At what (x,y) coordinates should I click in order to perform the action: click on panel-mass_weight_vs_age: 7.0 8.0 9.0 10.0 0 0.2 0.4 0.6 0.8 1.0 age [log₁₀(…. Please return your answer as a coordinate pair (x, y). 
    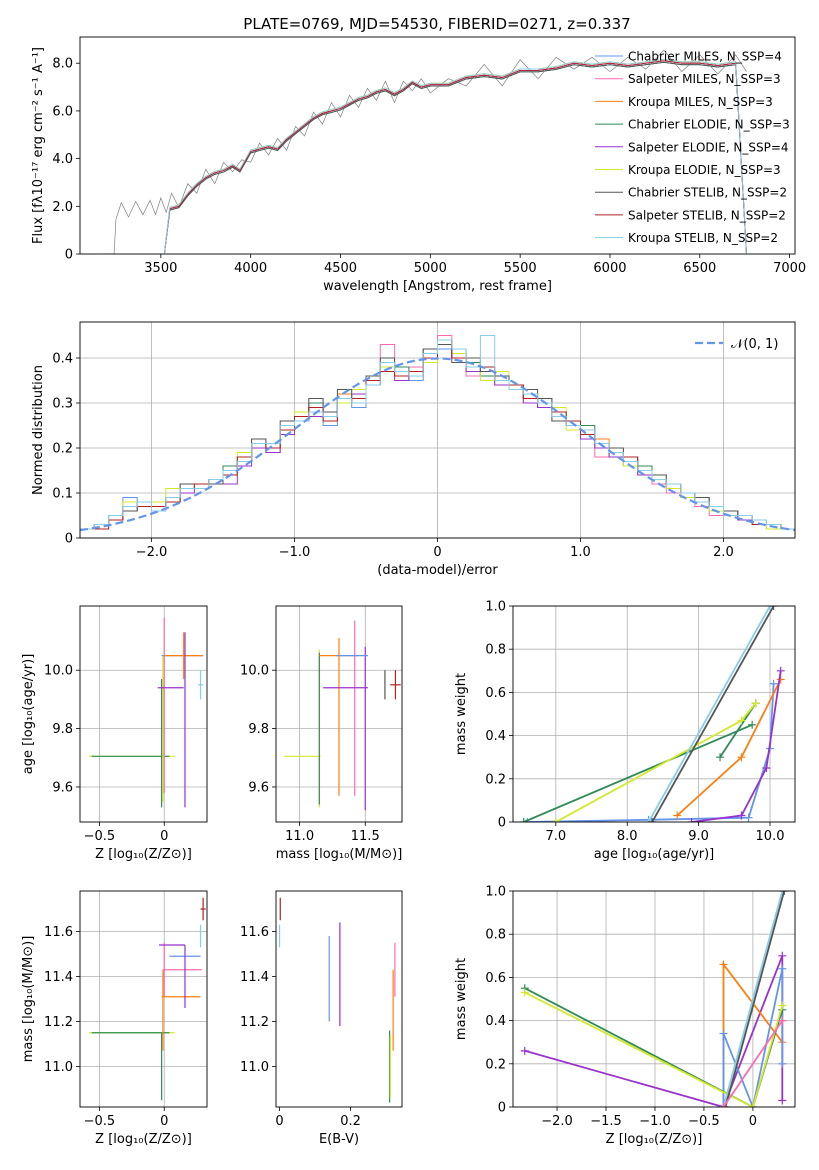
    Looking at the image, I should click on (625, 731).